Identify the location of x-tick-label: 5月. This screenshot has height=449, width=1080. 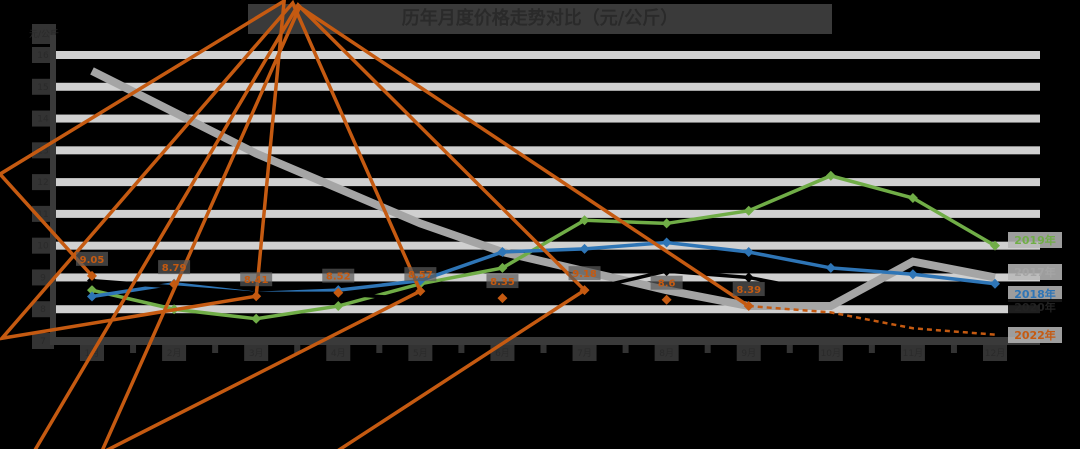
(420, 353).